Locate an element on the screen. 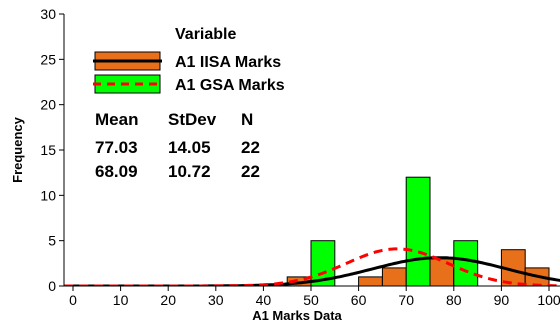  x-tick-label: 0 is located at coordinates (73, 300).